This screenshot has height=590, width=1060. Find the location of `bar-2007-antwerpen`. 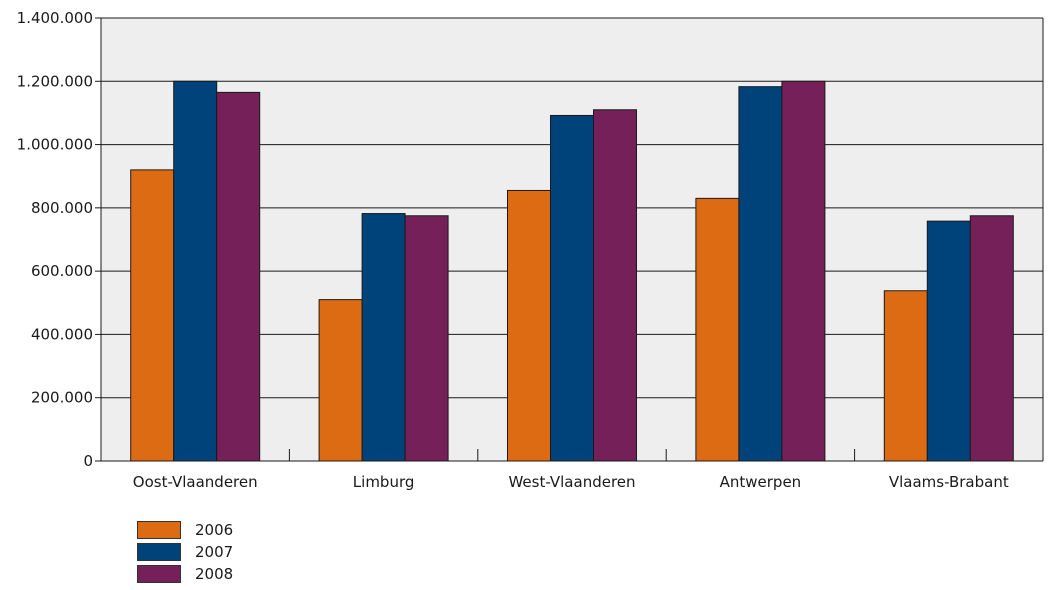

bar-2007-antwerpen is located at coordinates (760, 274).